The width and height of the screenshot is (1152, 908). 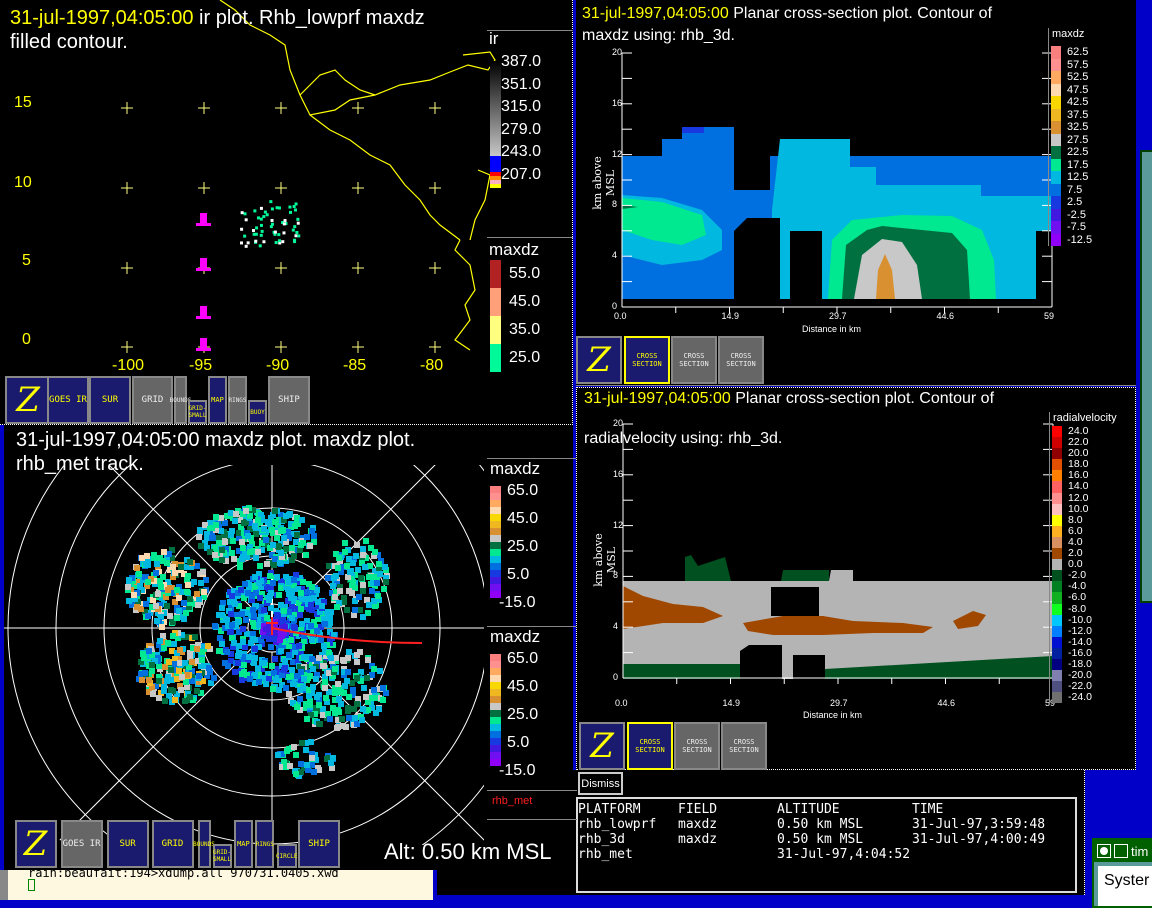 I want to click on y-tick-label: 8, so click(x=615, y=204).